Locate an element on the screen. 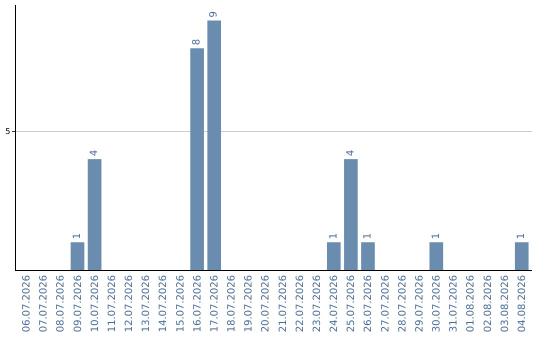 Image resolution: width=540 pixels, height=340 pixels. x-tick-label: 04.08.2026 is located at coordinates (522, 303).